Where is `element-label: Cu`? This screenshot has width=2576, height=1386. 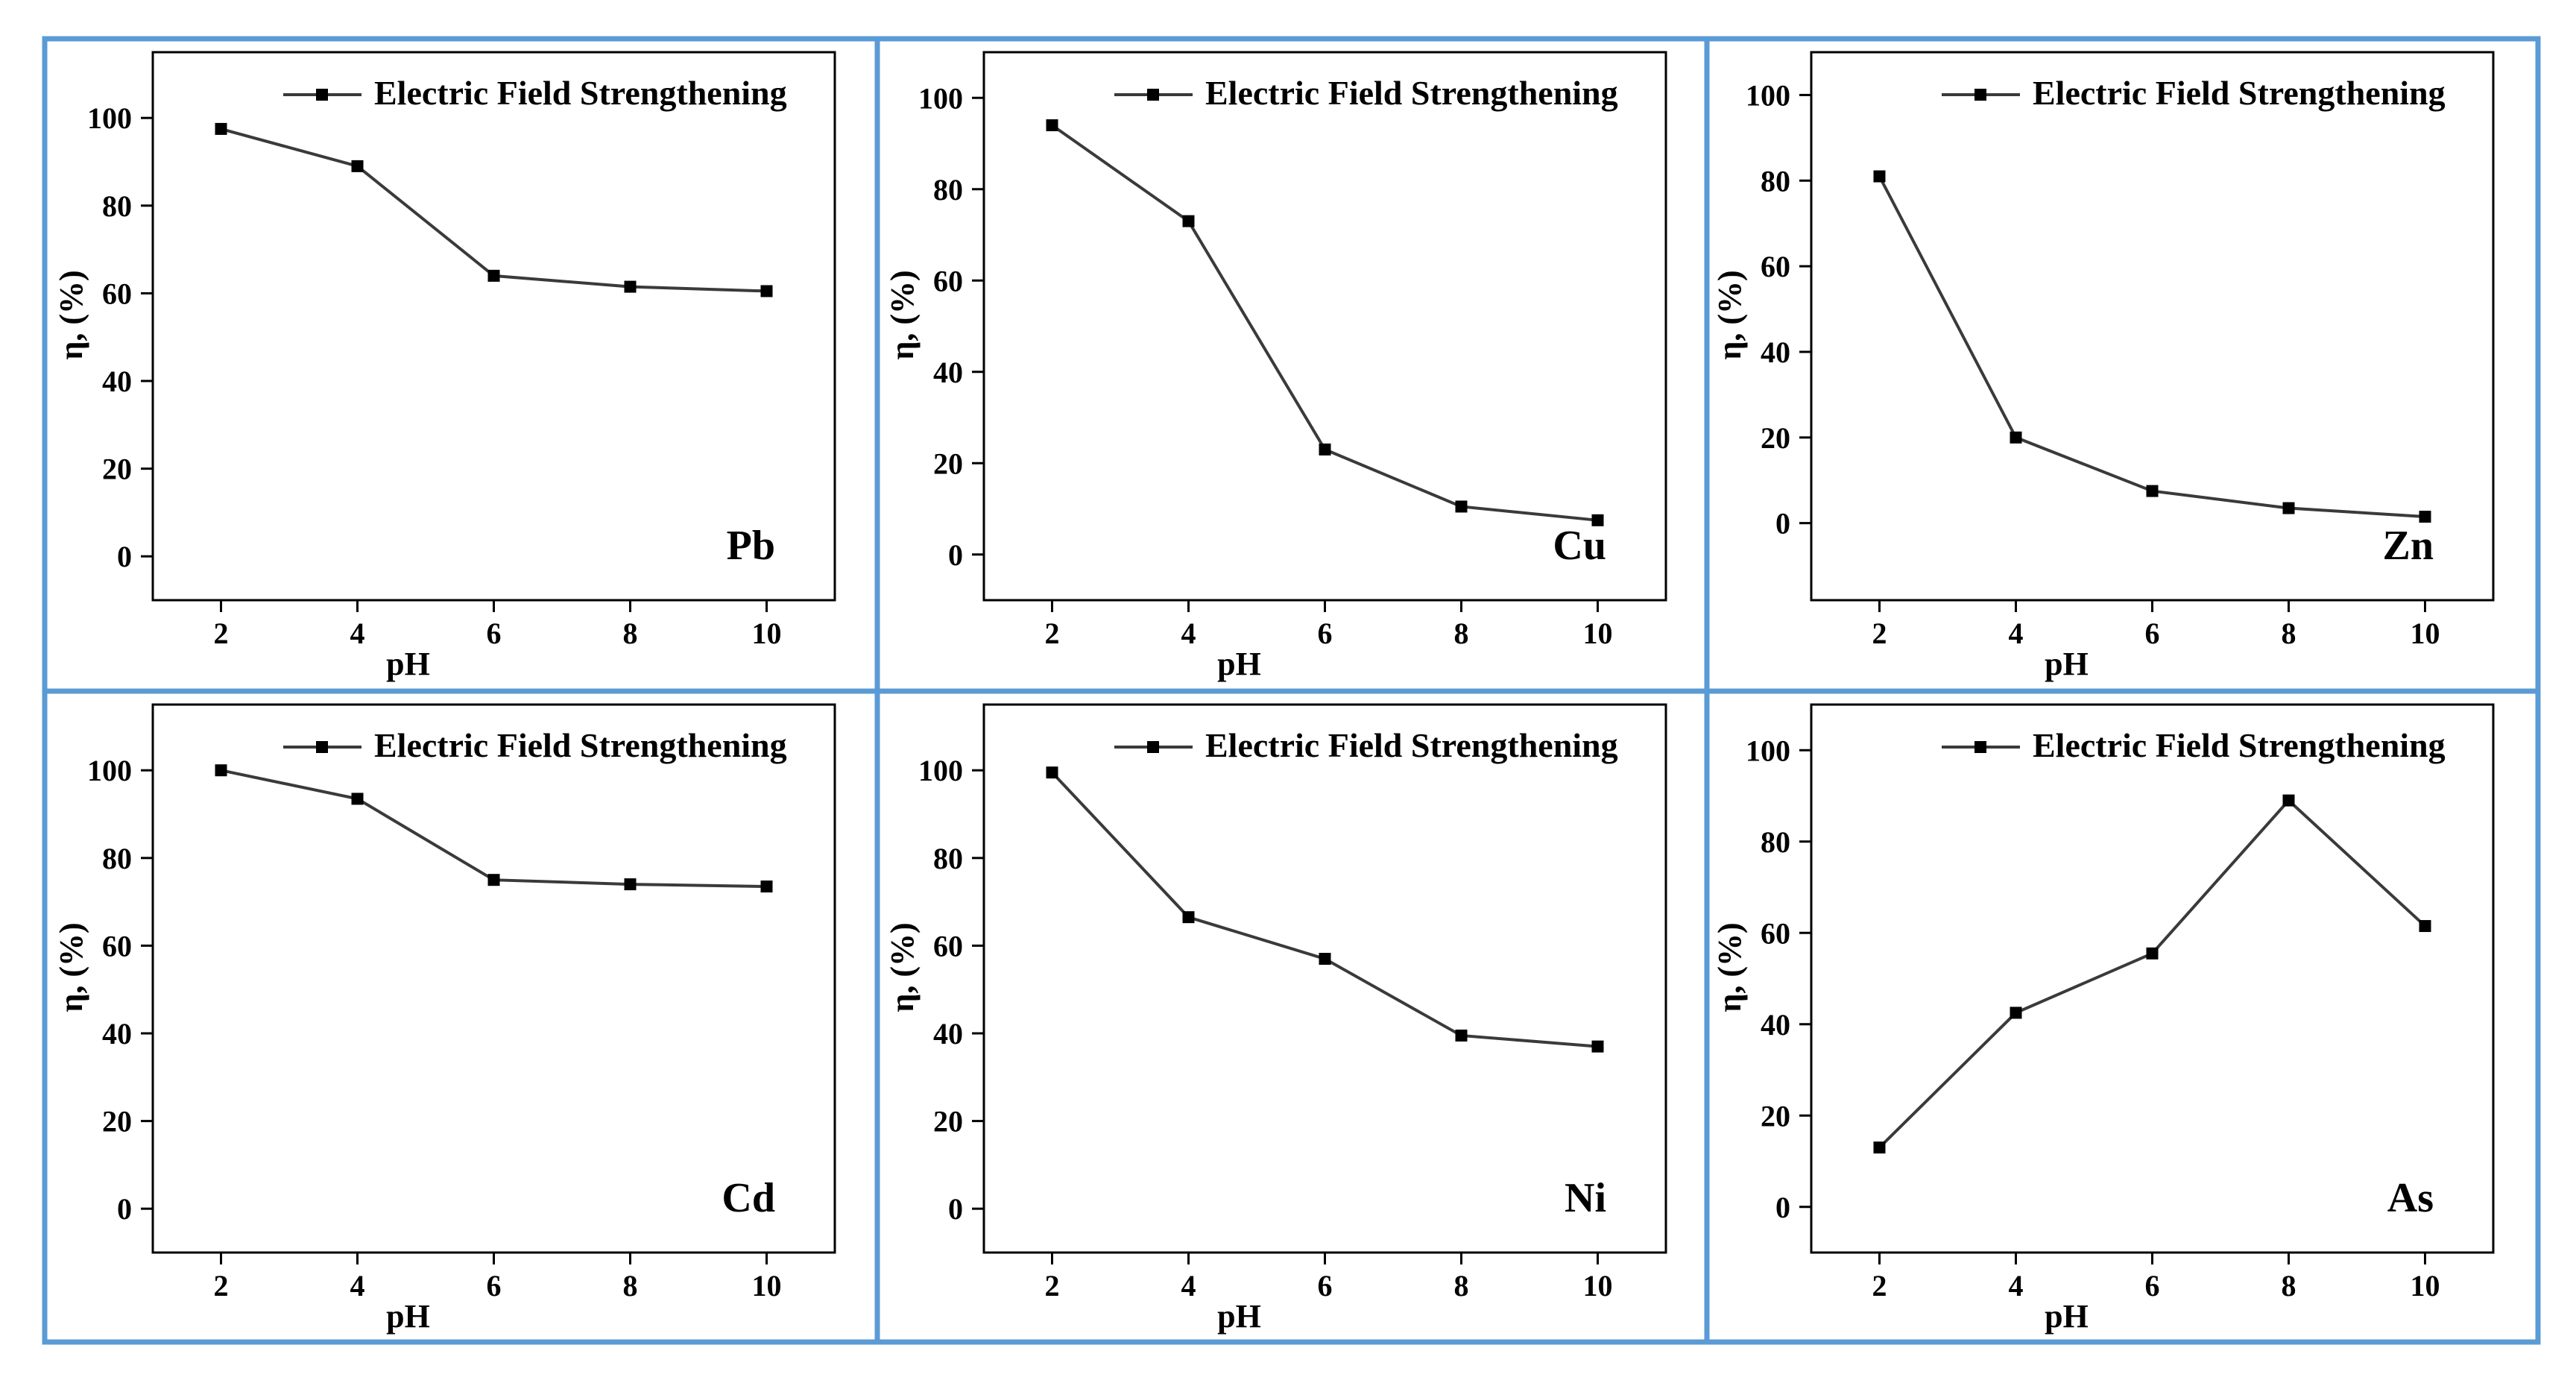 element-label: Cu is located at coordinates (1579, 546).